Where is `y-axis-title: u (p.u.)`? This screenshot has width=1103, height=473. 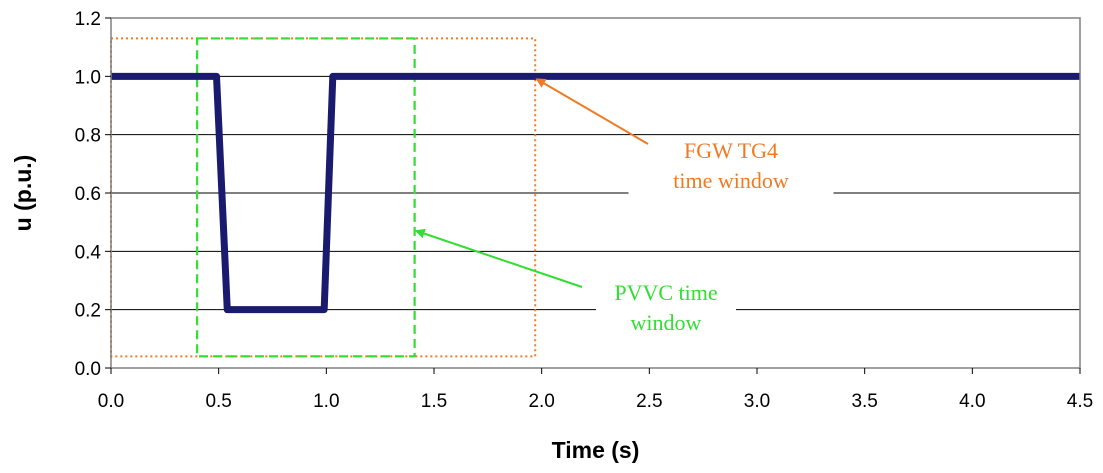
y-axis-title: u (p.u.) is located at coordinates (23, 193).